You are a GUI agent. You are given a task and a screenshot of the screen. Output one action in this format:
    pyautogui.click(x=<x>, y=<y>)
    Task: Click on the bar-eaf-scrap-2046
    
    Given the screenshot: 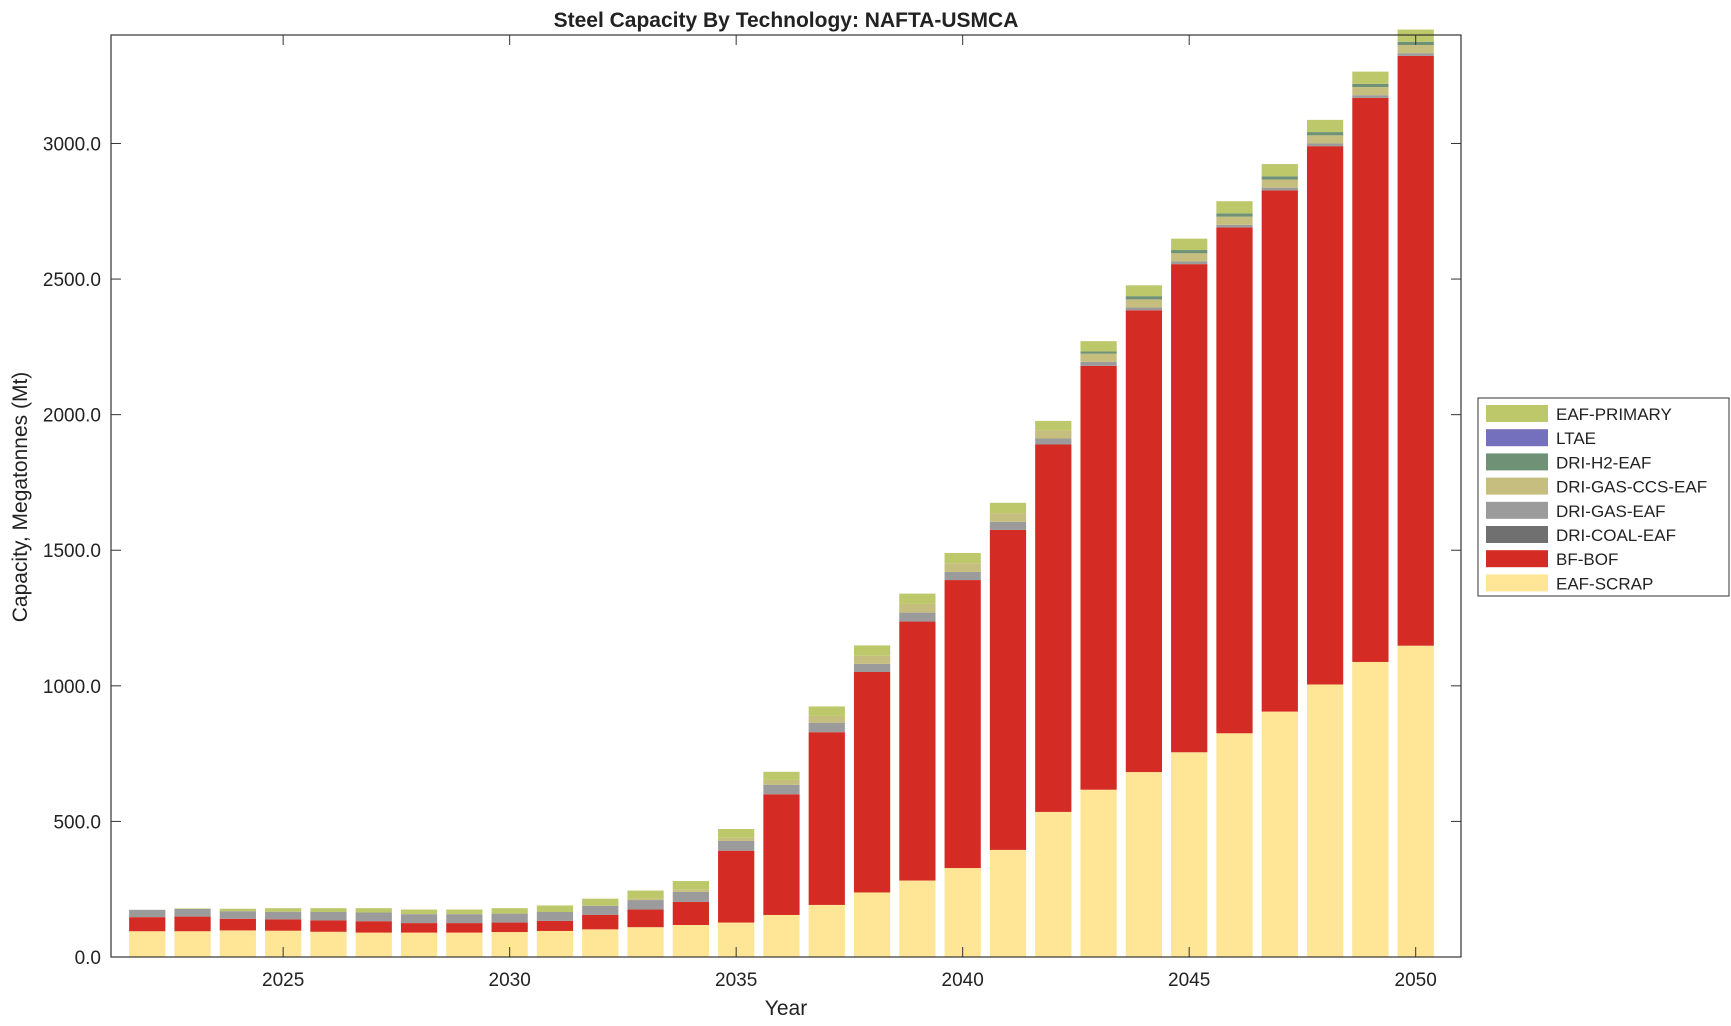 What is the action you would take?
    pyautogui.click(x=1234, y=845)
    